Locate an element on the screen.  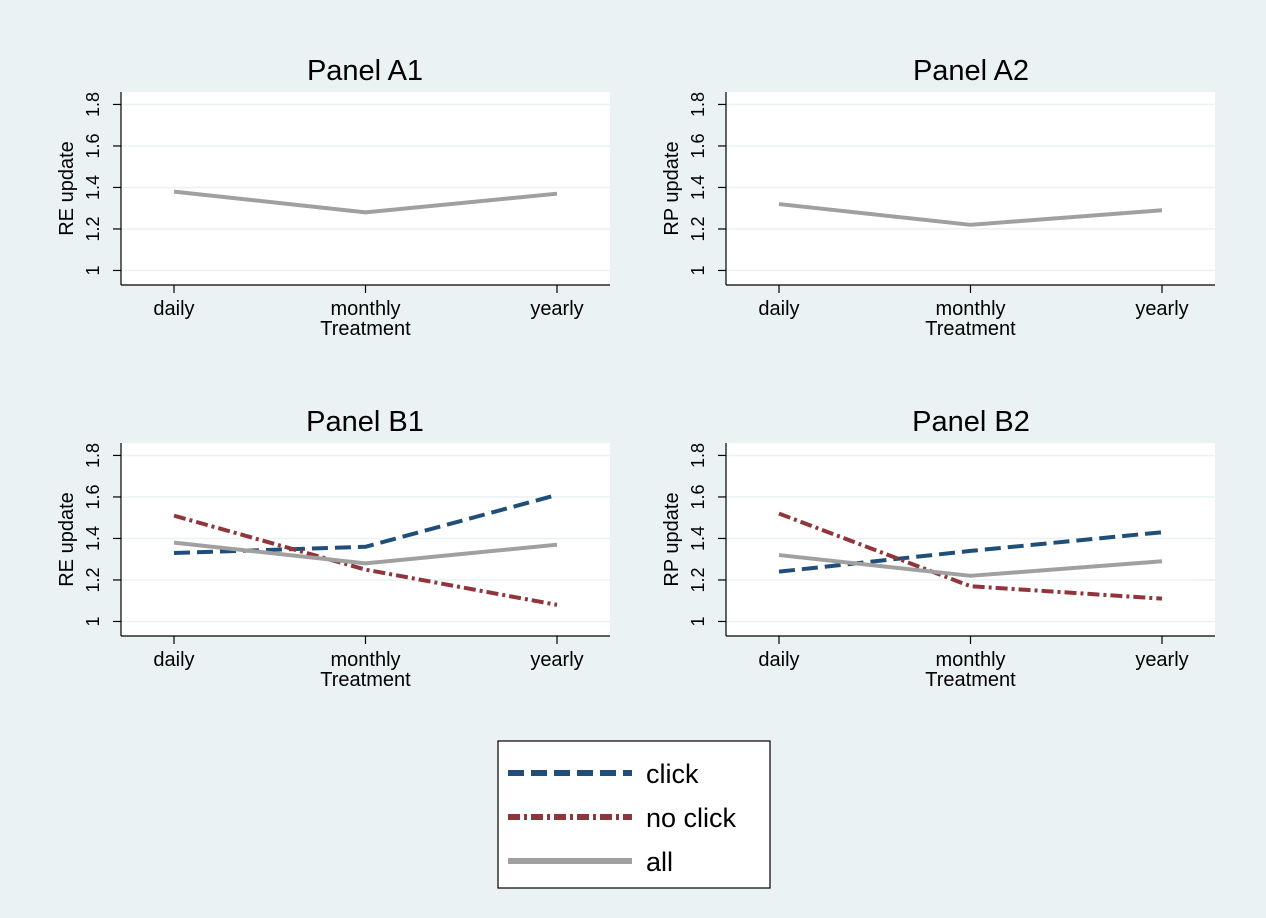
legend-label-click: click is located at coordinates (672, 774).